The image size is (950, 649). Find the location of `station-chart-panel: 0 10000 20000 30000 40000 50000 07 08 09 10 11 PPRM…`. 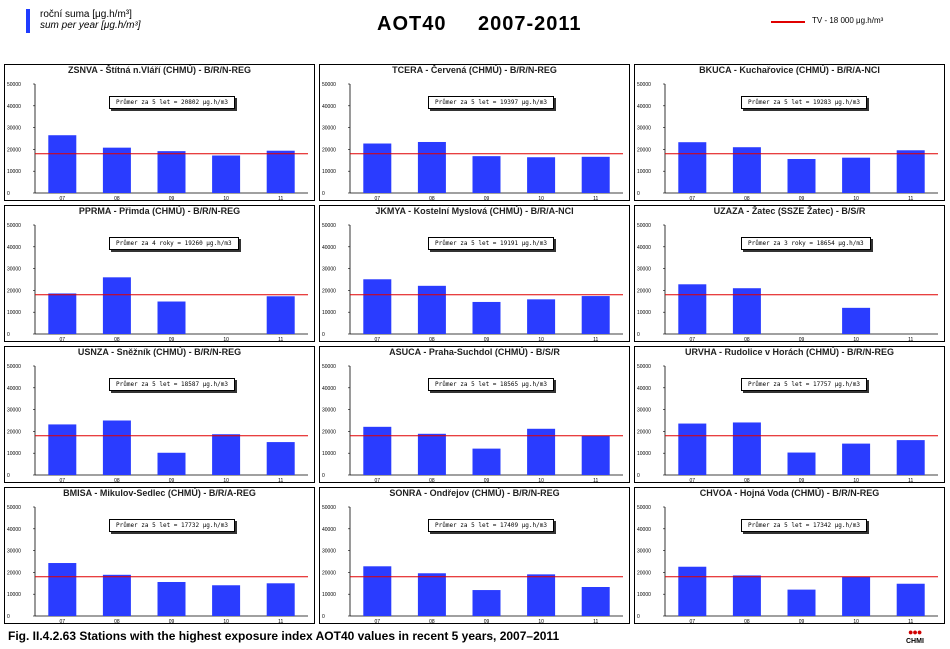

station-chart-panel: 0 10000 20000 30000 40000 50000 07 08 09 10 11 PPRM… is located at coordinates (159, 273).